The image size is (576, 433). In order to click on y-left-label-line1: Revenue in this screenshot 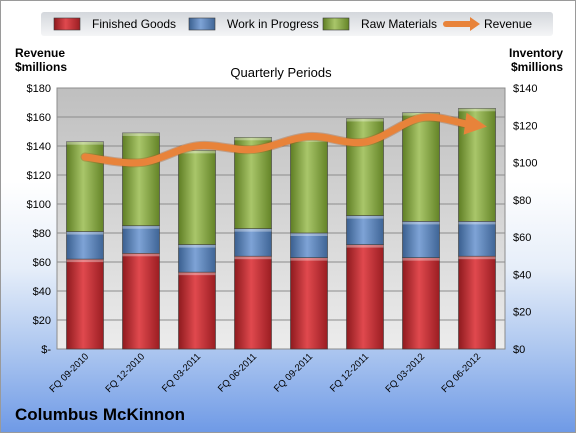, I will do `click(40, 53)`.